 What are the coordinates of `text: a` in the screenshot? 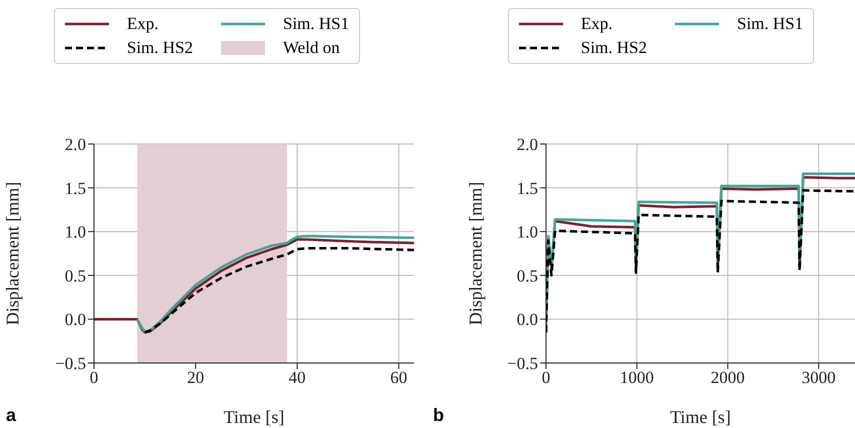 It's located at (11, 415).